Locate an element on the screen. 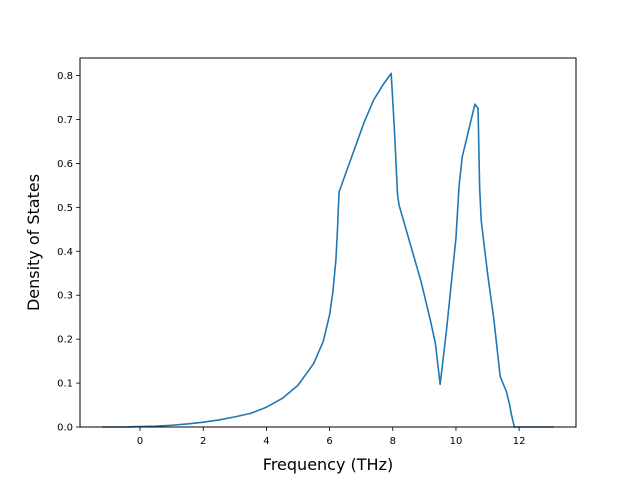 This screenshot has width=640, height=480. y-tick-label: 0.2 is located at coordinates (65, 340).